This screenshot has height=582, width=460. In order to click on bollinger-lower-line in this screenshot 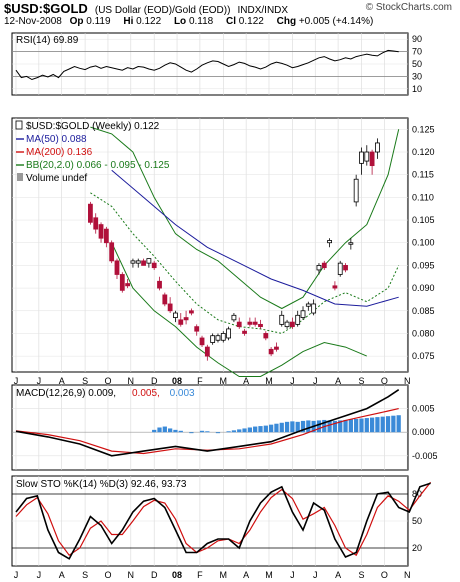, I will do `click(239, 309)`.